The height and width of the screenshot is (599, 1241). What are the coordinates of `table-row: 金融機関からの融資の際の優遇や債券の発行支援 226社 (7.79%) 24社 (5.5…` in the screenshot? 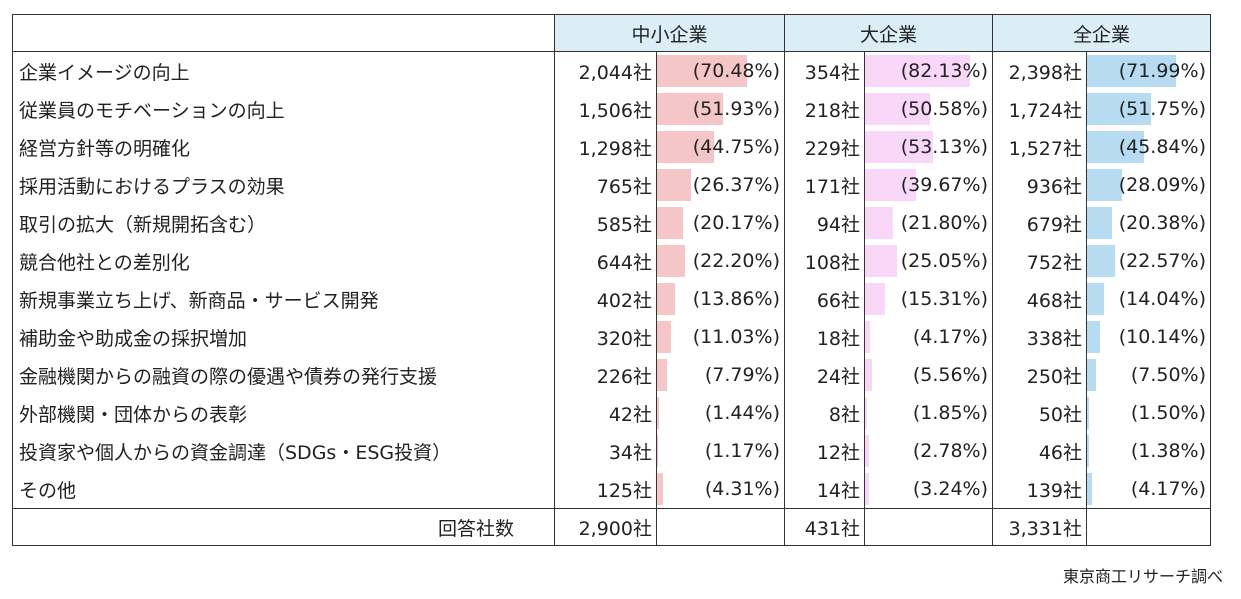 It's located at (611, 375).